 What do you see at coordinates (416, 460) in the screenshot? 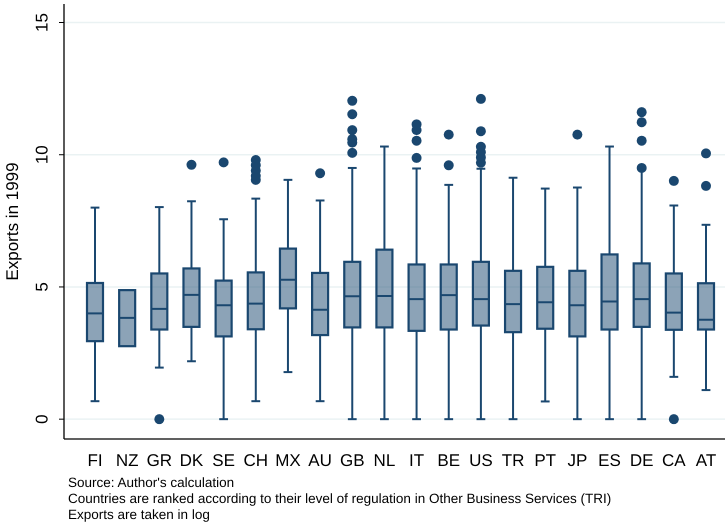
I see `x-tick-label: IT` at bounding box center [416, 460].